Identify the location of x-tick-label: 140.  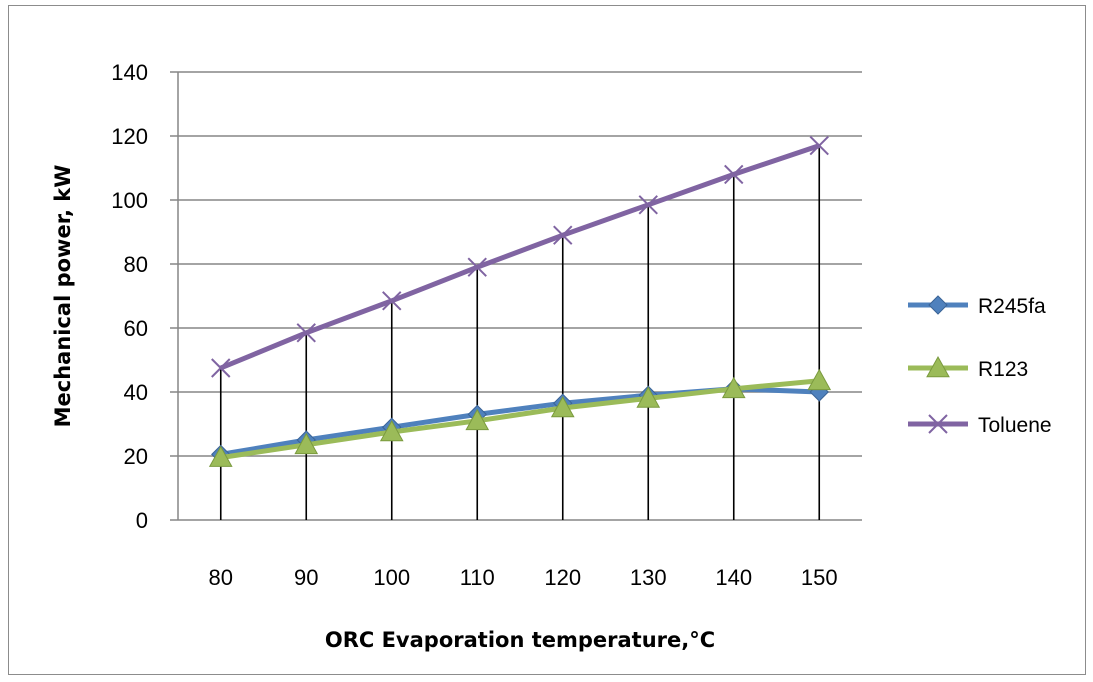
(733, 577).